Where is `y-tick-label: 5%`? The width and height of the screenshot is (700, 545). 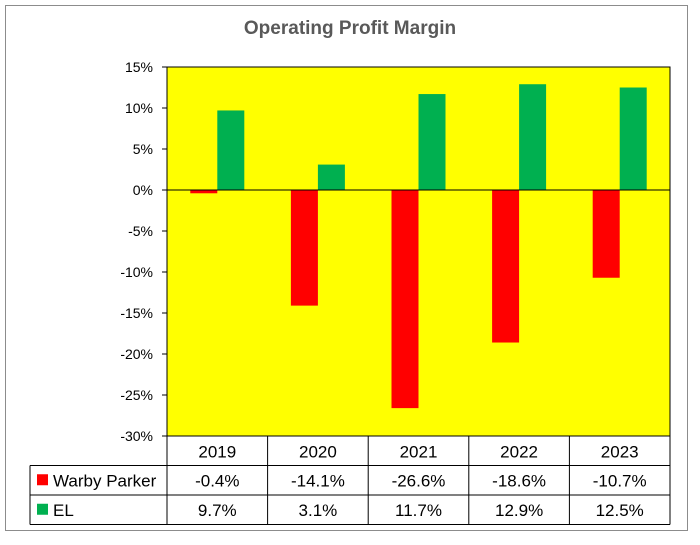 y-tick-label: 5% is located at coordinates (143, 149).